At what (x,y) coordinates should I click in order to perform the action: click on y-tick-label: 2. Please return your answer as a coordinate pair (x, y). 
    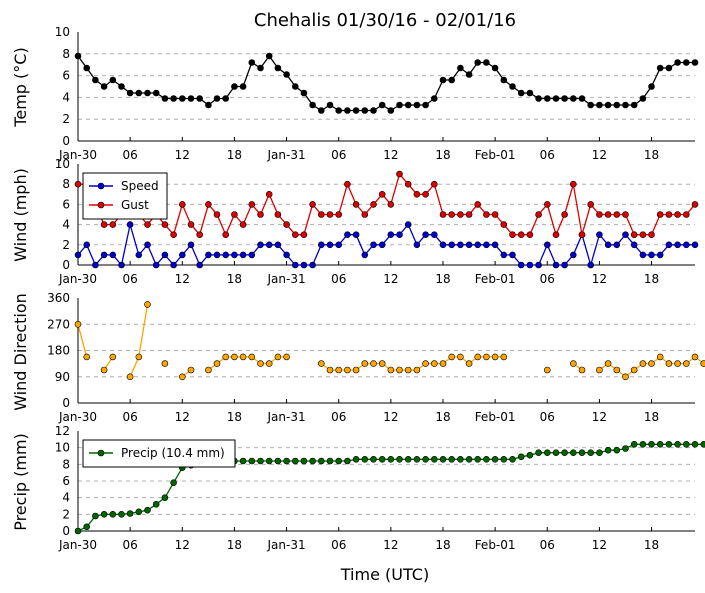
    Looking at the image, I should click on (66, 119).